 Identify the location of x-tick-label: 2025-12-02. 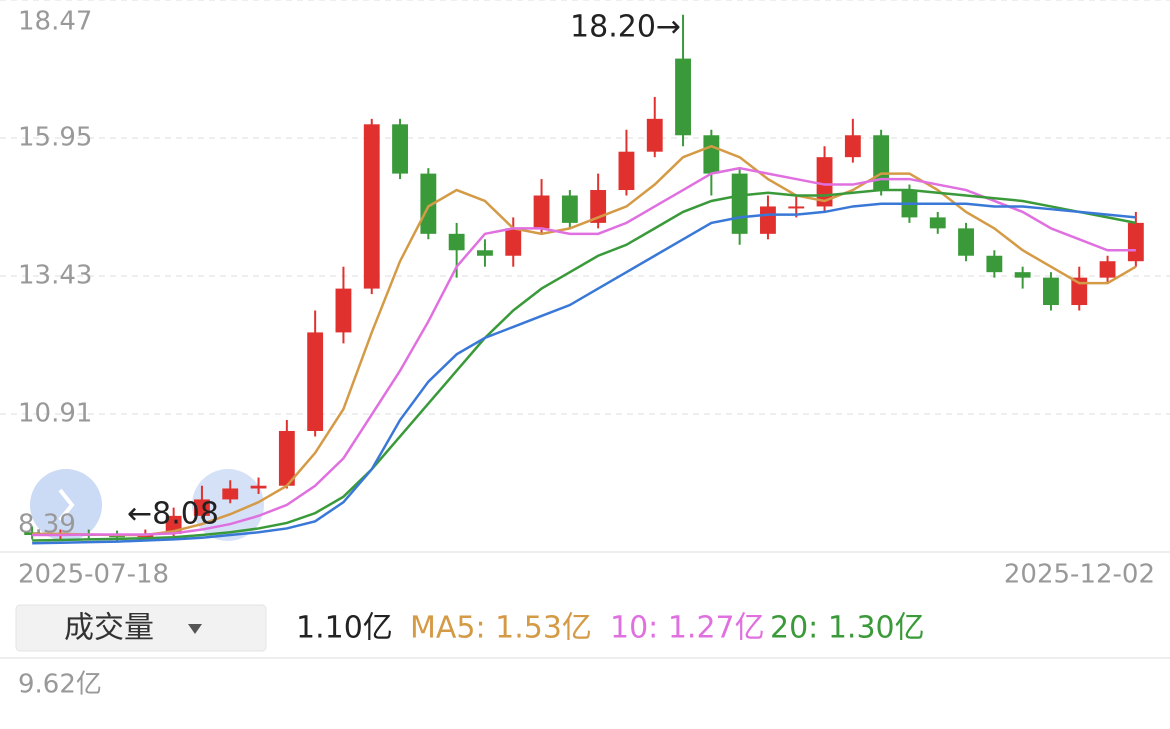
(1079, 575).